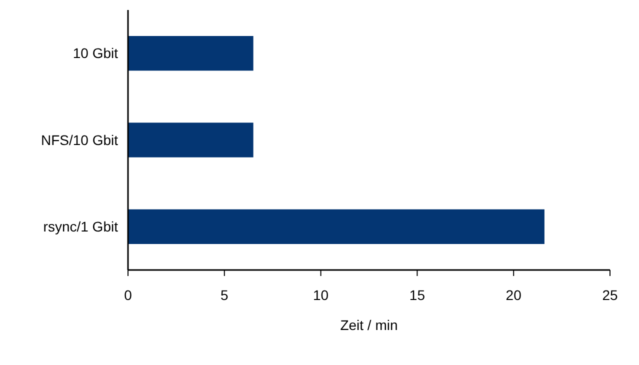  What do you see at coordinates (514, 295) in the screenshot?
I see `x-tick-label: 20` at bounding box center [514, 295].